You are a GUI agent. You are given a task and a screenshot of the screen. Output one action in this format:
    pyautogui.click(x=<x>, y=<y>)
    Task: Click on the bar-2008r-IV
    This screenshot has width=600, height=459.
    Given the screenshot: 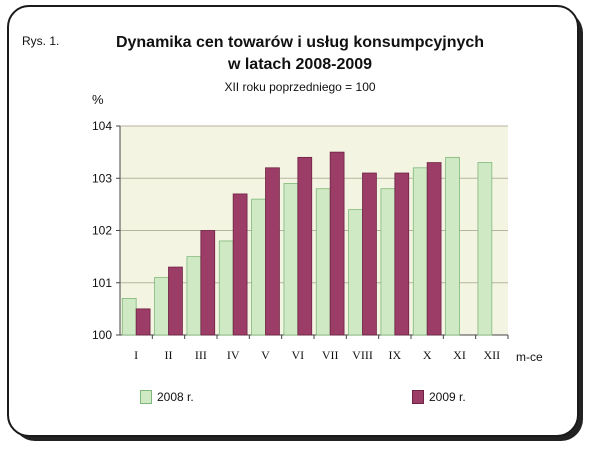 What is the action you would take?
    pyautogui.click(x=226, y=288)
    